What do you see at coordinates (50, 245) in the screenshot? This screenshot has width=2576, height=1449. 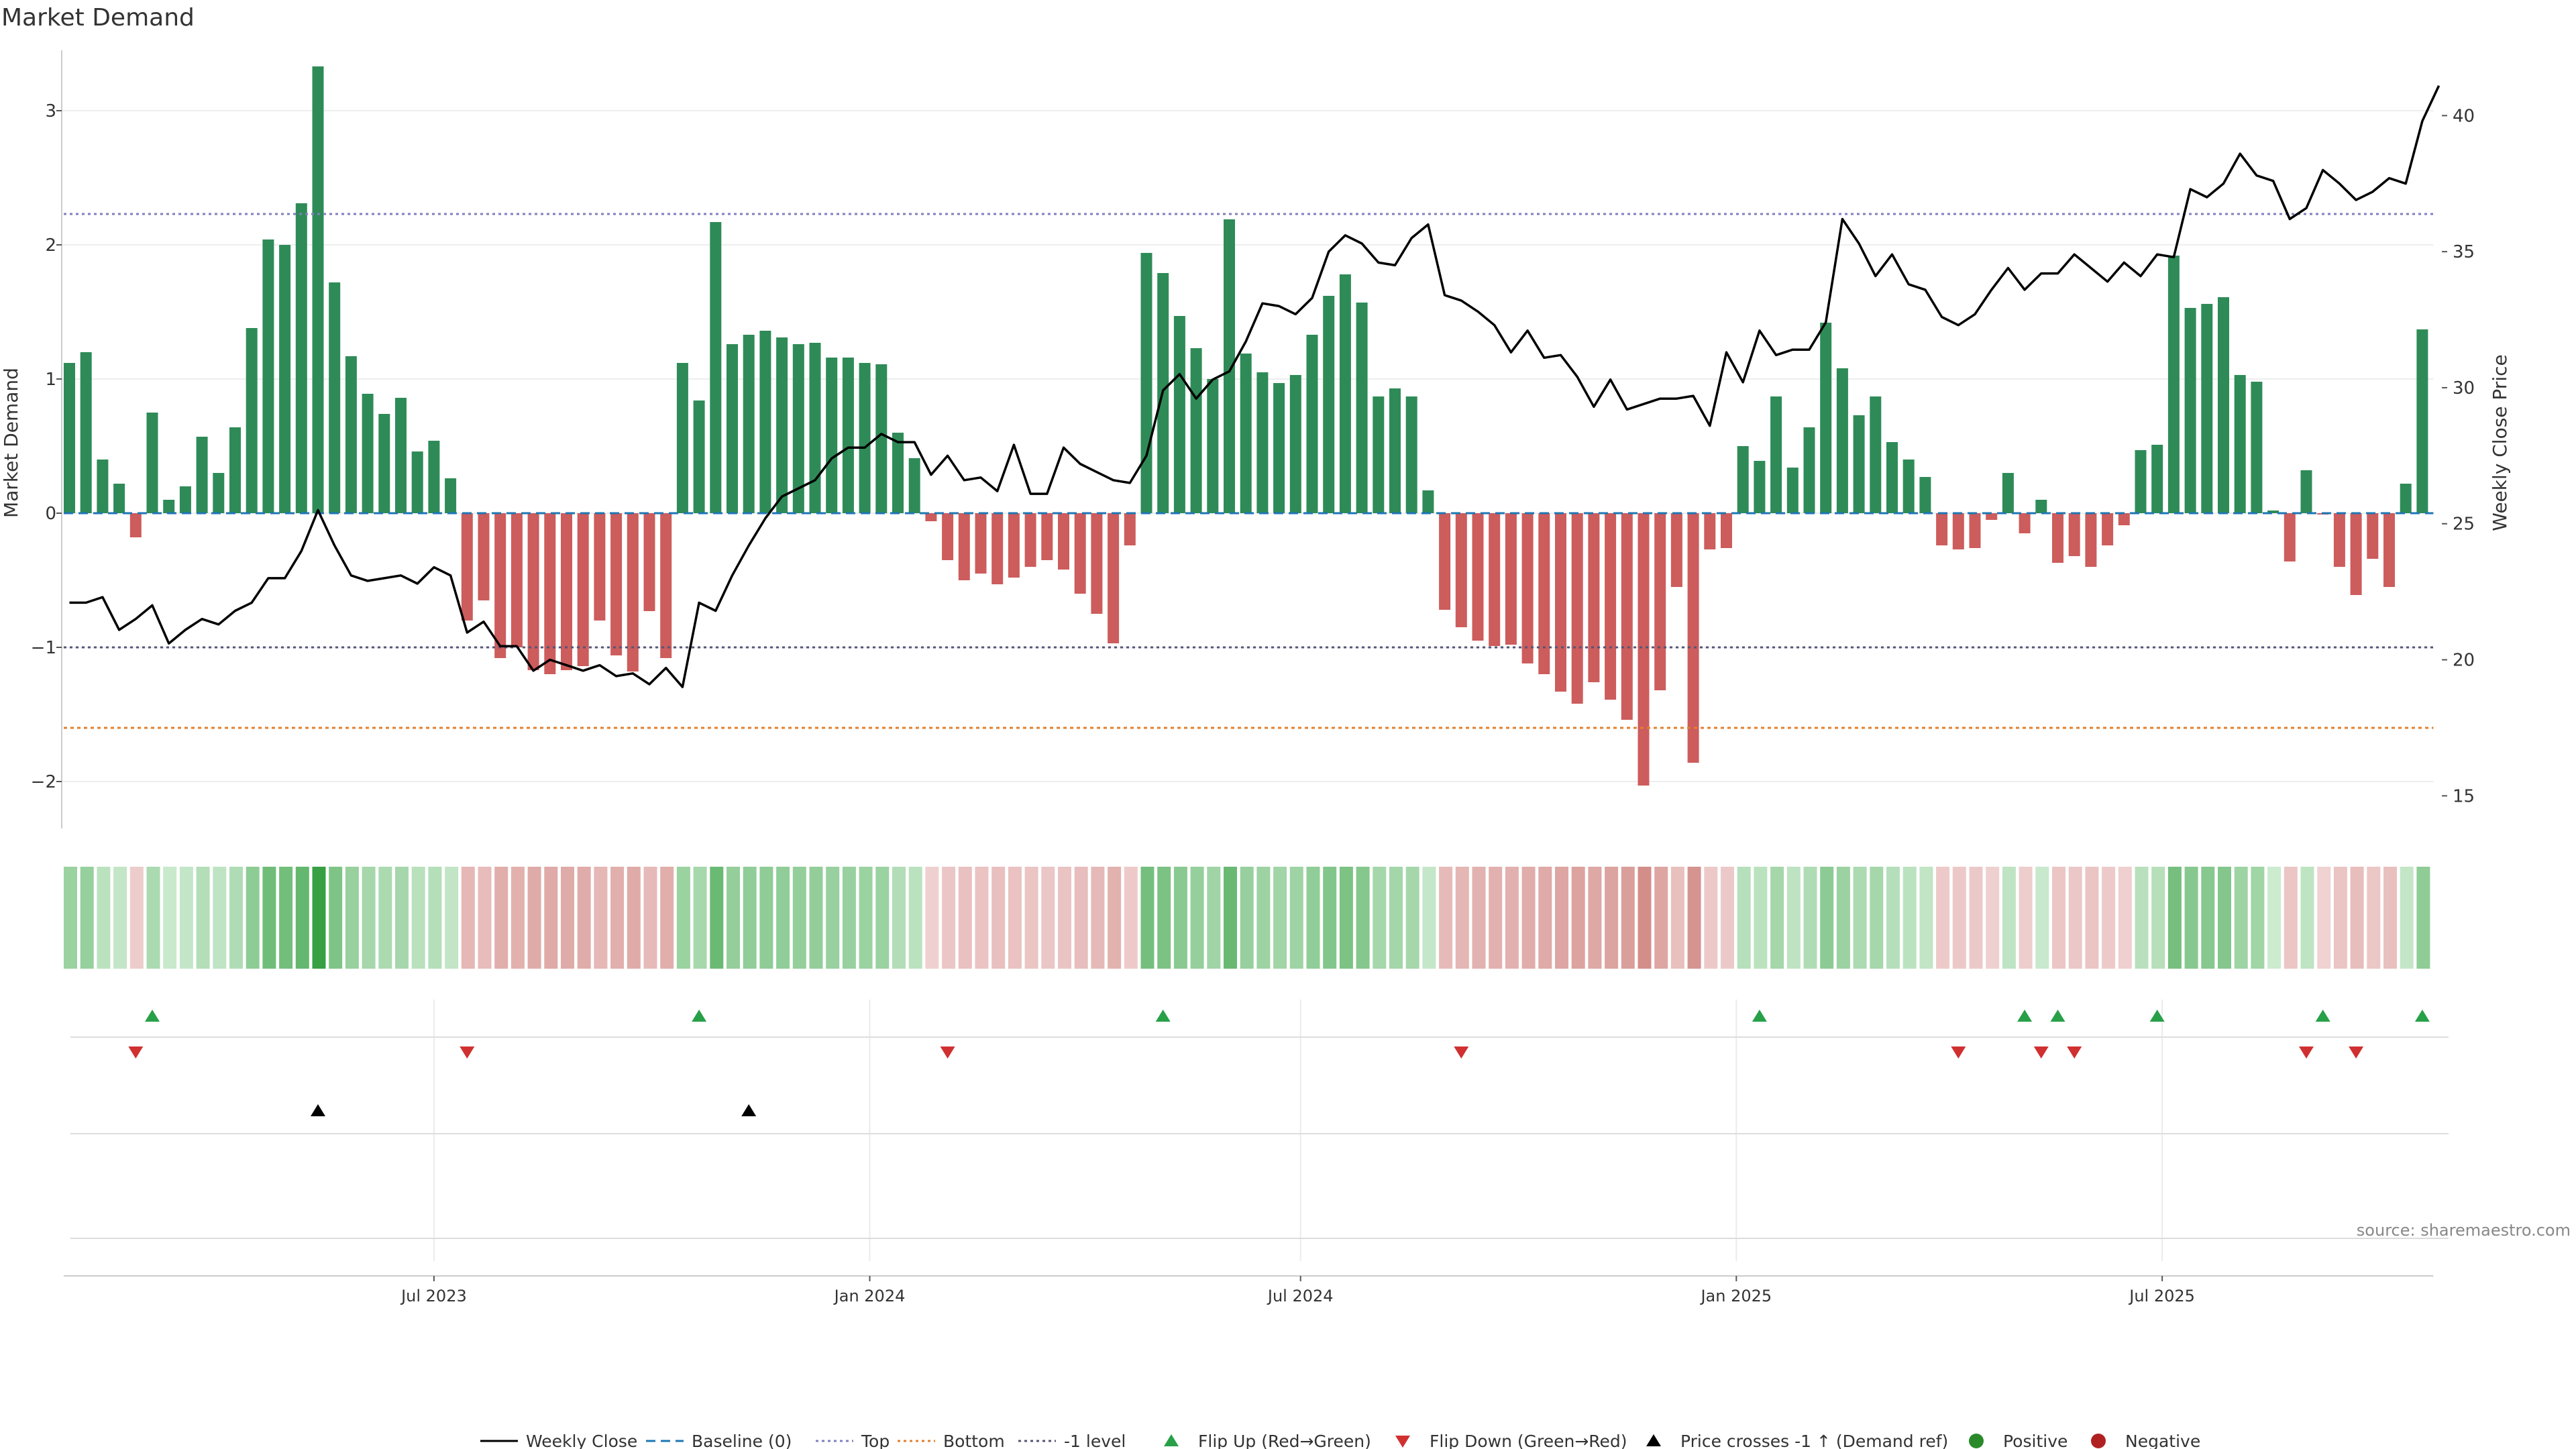 I see `left-tick-label: 2` at bounding box center [50, 245].